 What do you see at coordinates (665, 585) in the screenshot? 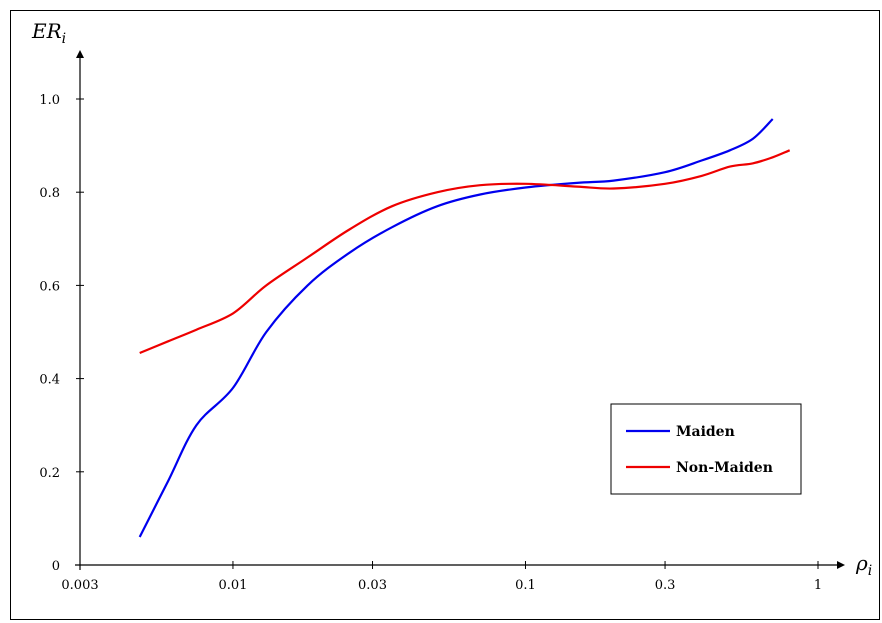
I see `x-tick-label: 0.3` at bounding box center [665, 585].